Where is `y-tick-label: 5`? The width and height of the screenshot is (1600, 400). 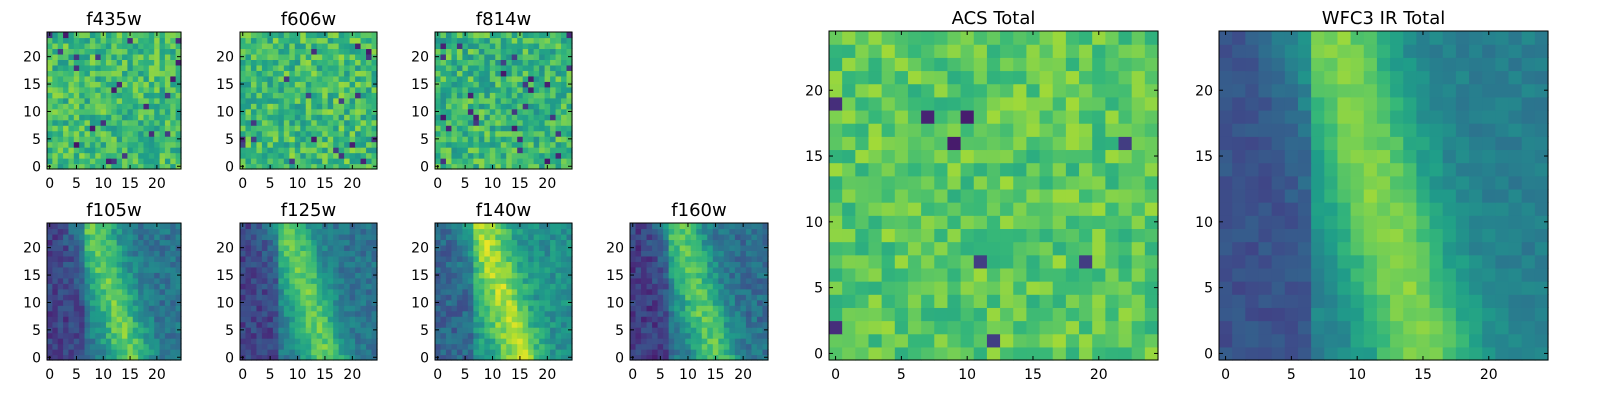
y-tick-label: 5 is located at coordinates (229, 140).